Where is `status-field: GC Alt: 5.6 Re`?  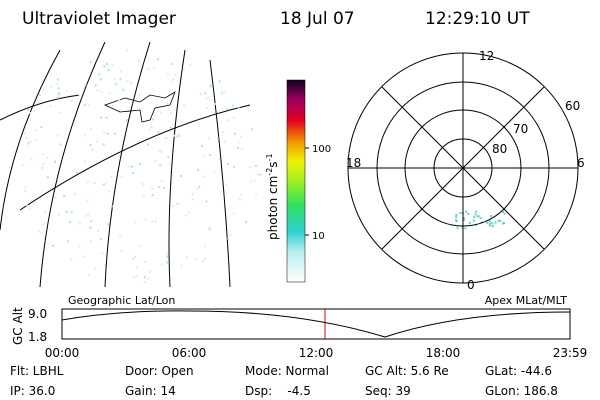
status-field: GC Alt: 5.6 Re is located at coordinates (407, 371).